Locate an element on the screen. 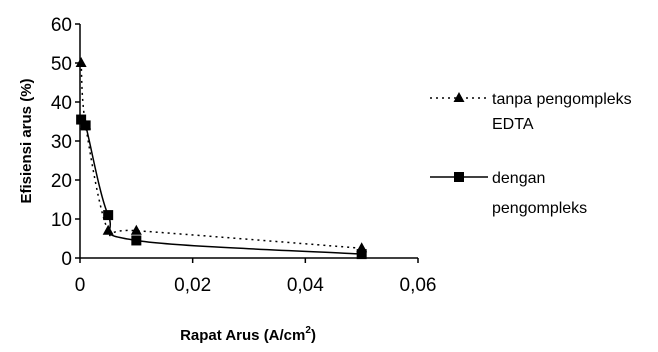 Image resolution: width=658 pixels, height=352 pixels. x-axis-title: Rapat Arus (A/cm2) is located at coordinates (248, 334).